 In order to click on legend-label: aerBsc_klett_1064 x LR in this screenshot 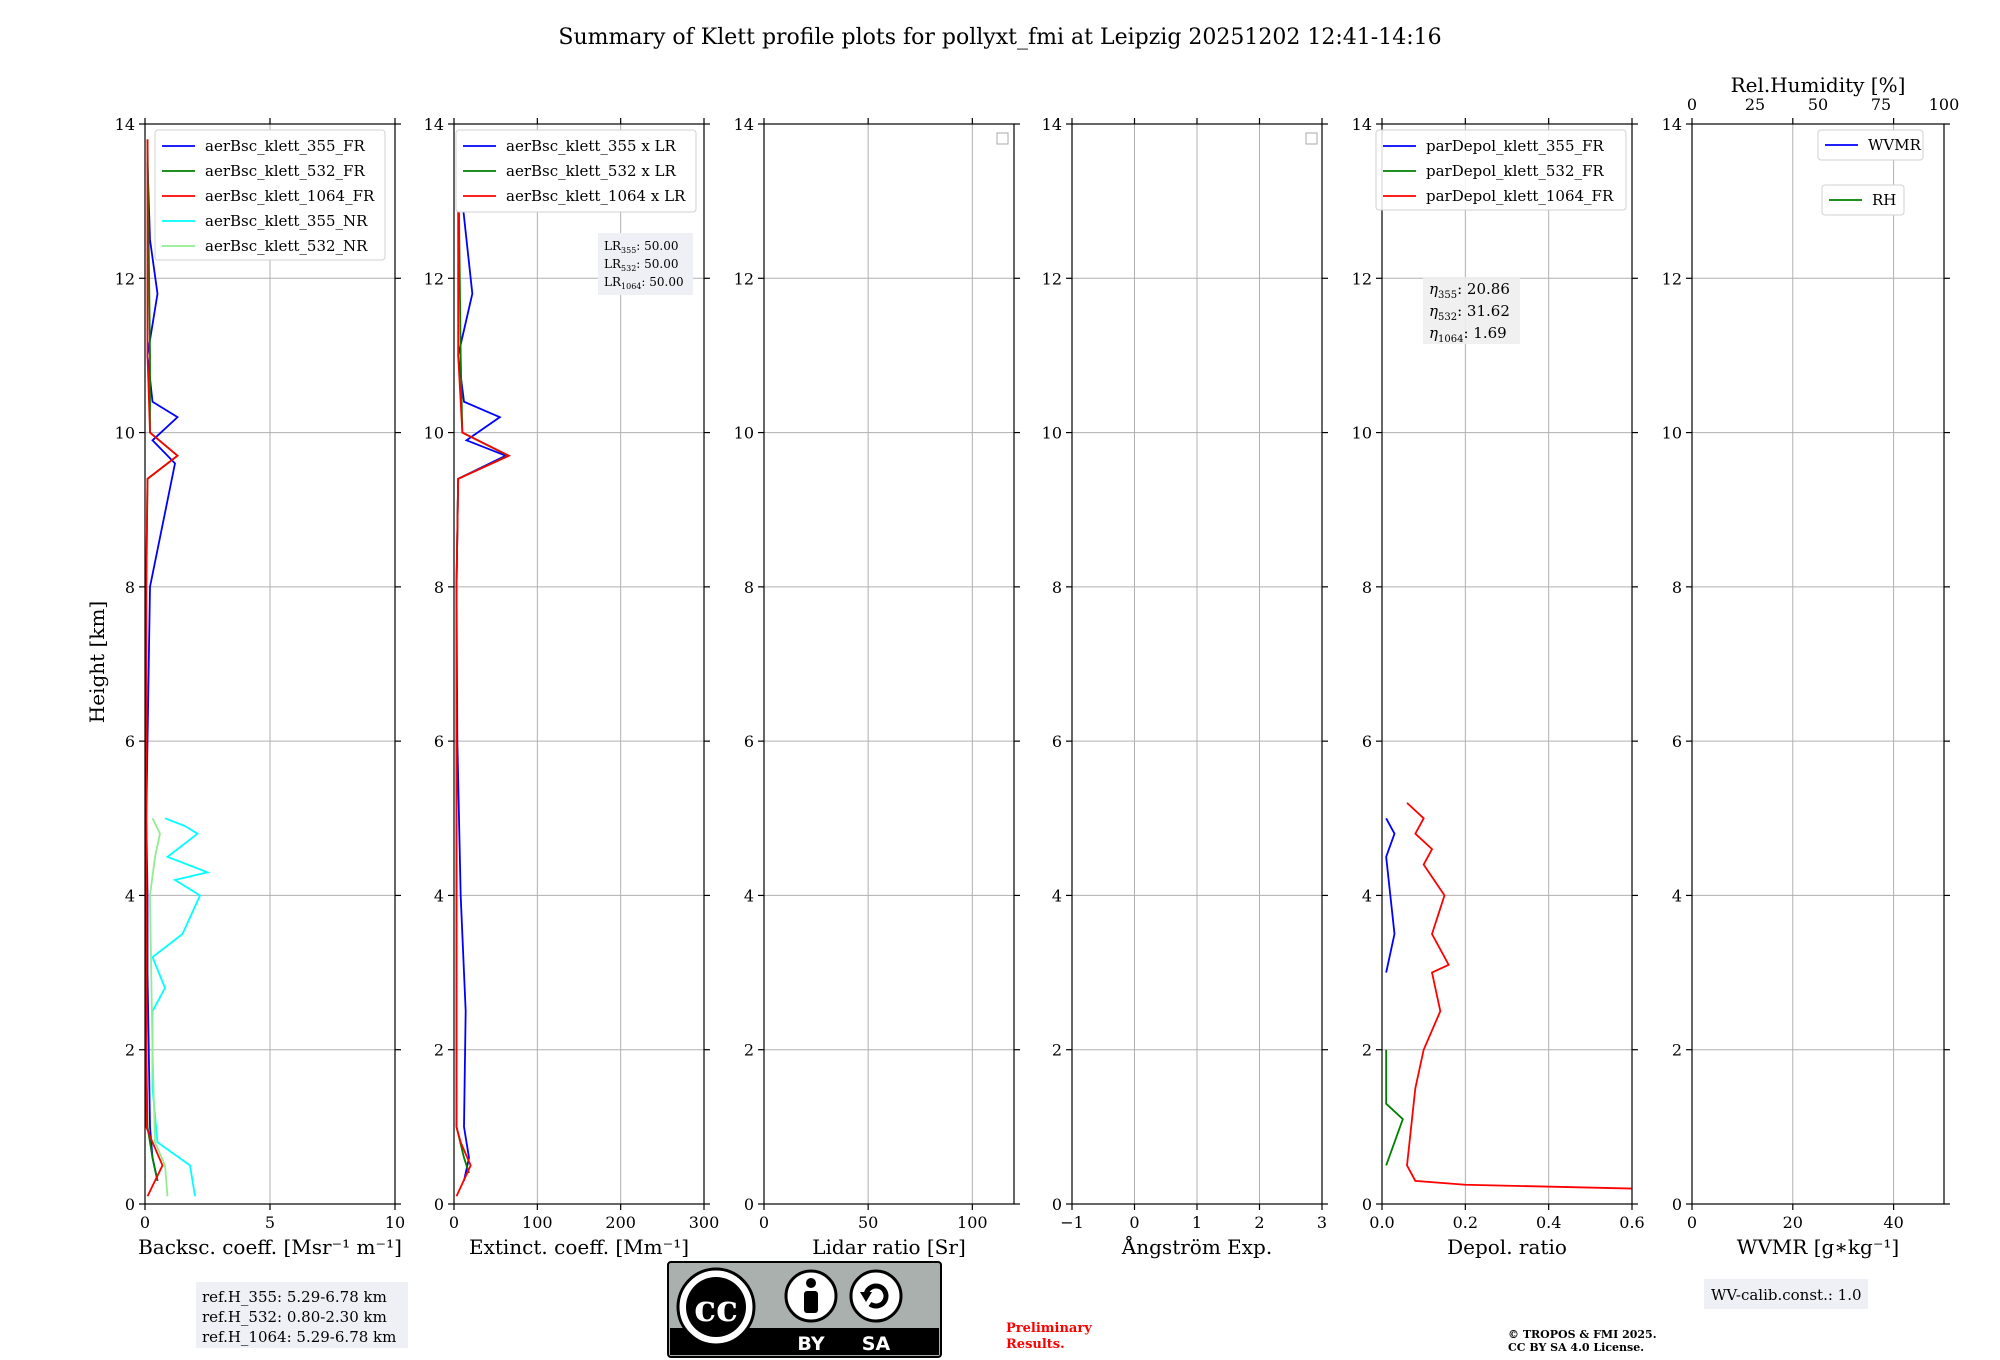, I will do `click(596, 196)`.